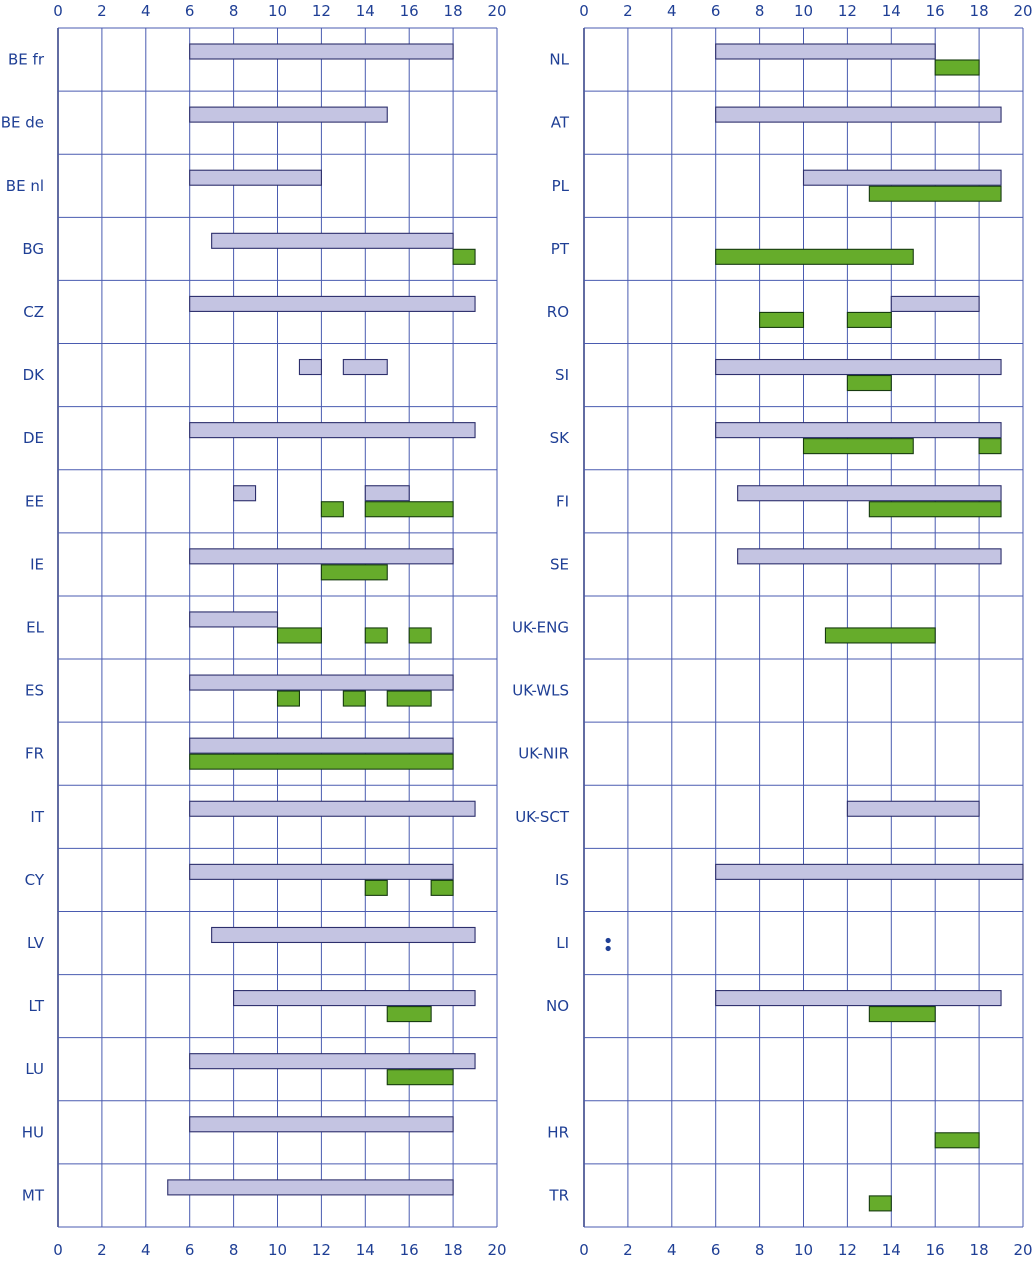 Image resolution: width=1033 pixels, height=1266 pixels. What do you see at coordinates (584, 1250) in the screenshot?
I see `x-tick-label-bottom: 0` at bounding box center [584, 1250].